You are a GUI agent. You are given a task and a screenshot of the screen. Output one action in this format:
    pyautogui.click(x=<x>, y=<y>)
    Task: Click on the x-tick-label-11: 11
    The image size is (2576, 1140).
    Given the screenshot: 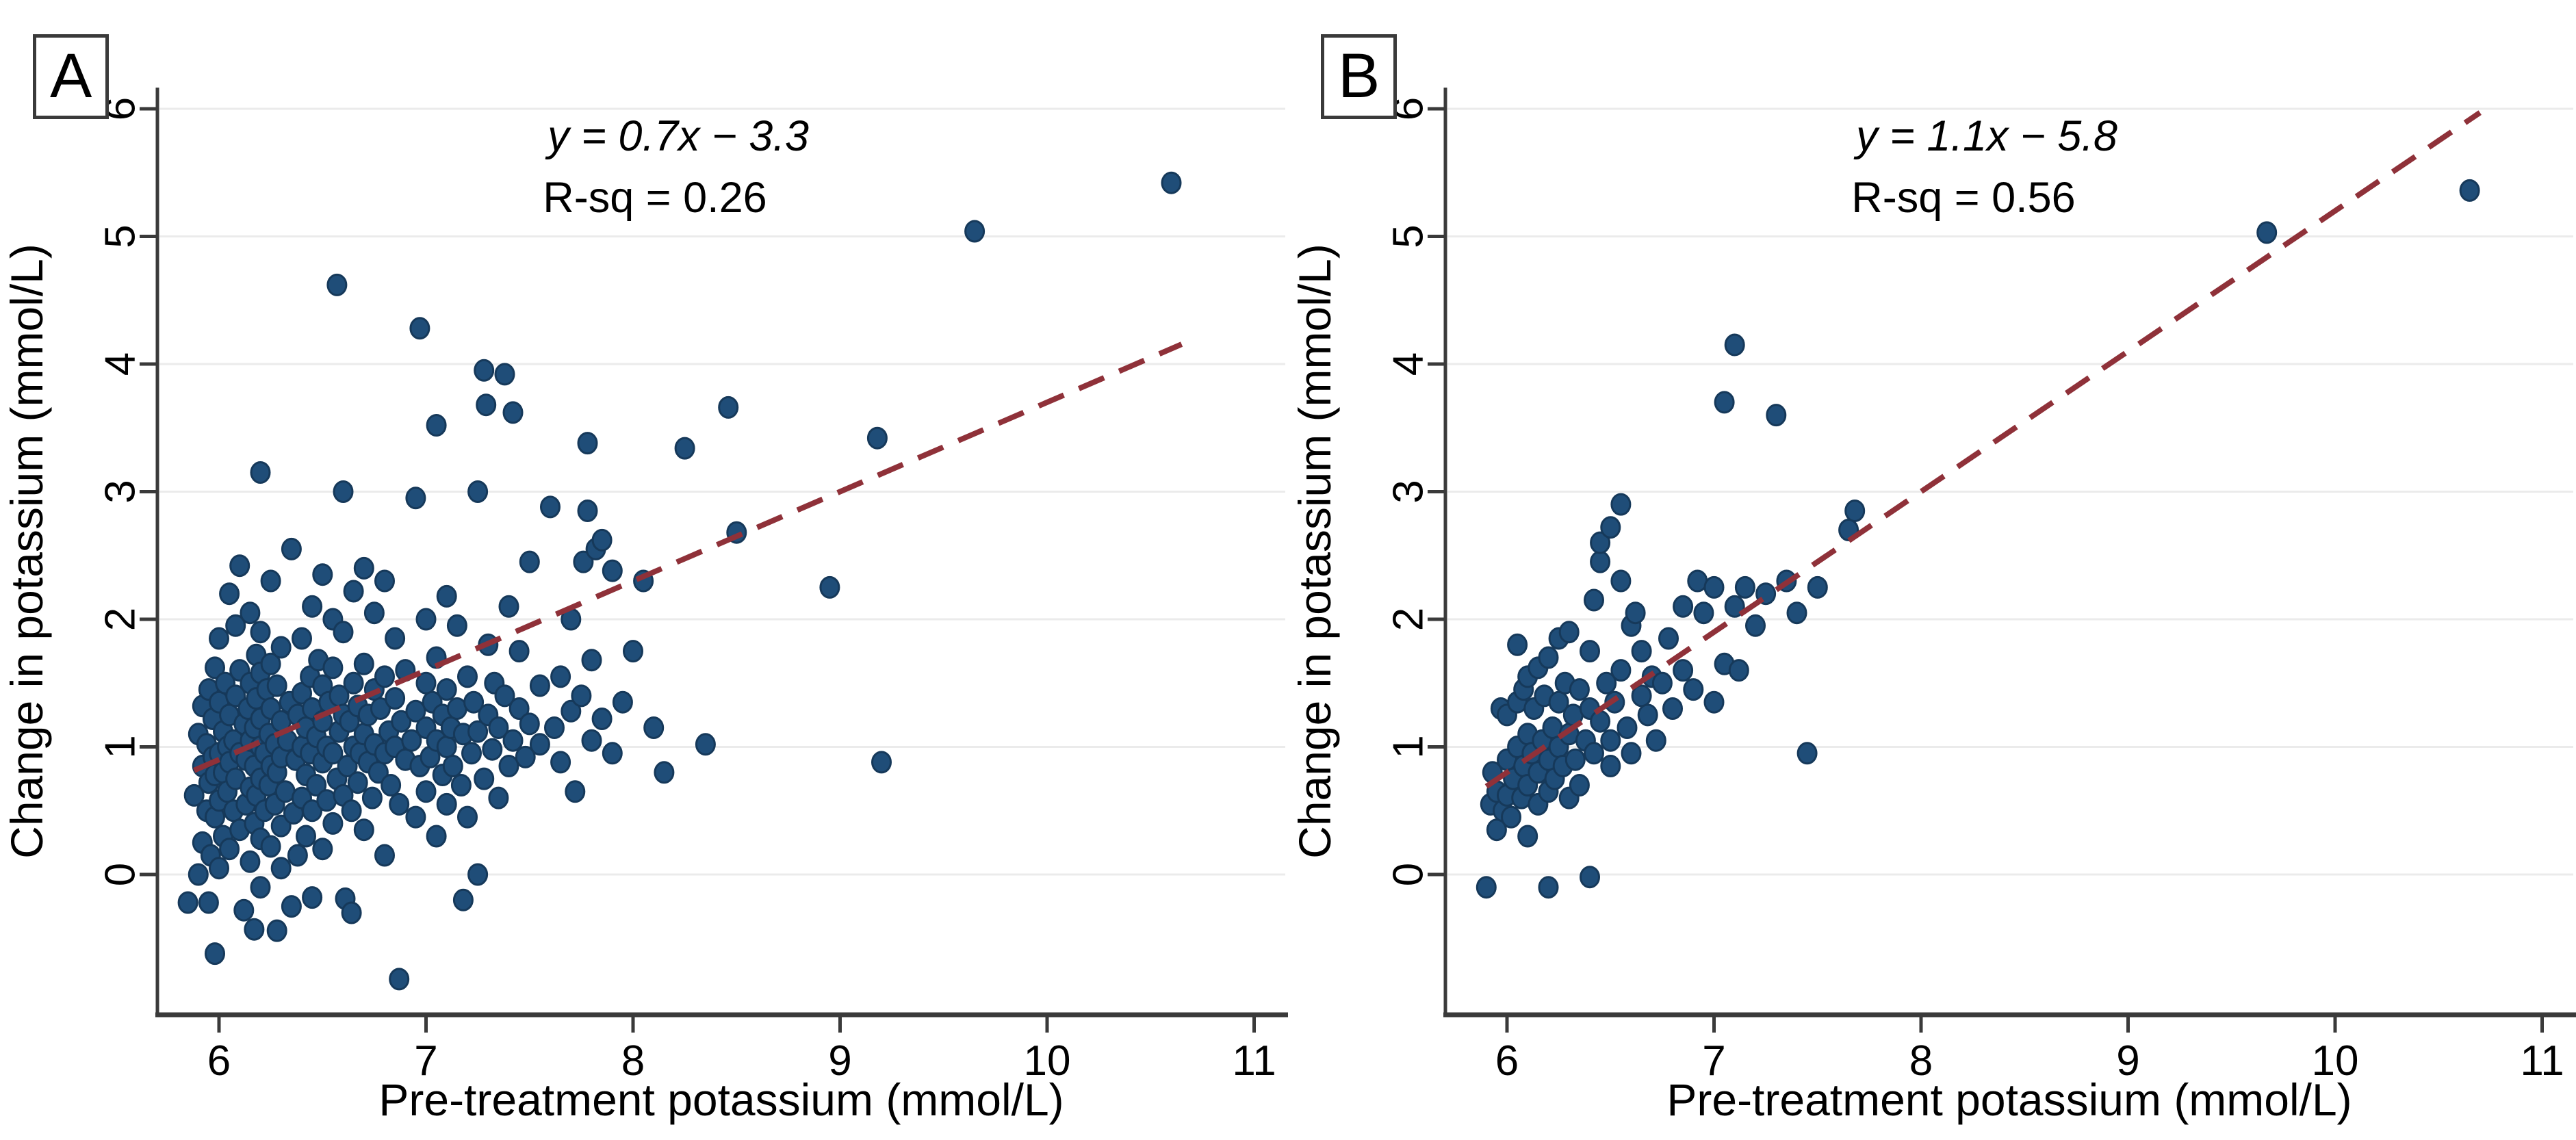 What is the action you would take?
    pyautogui.click(x=2542, y=1061)
    